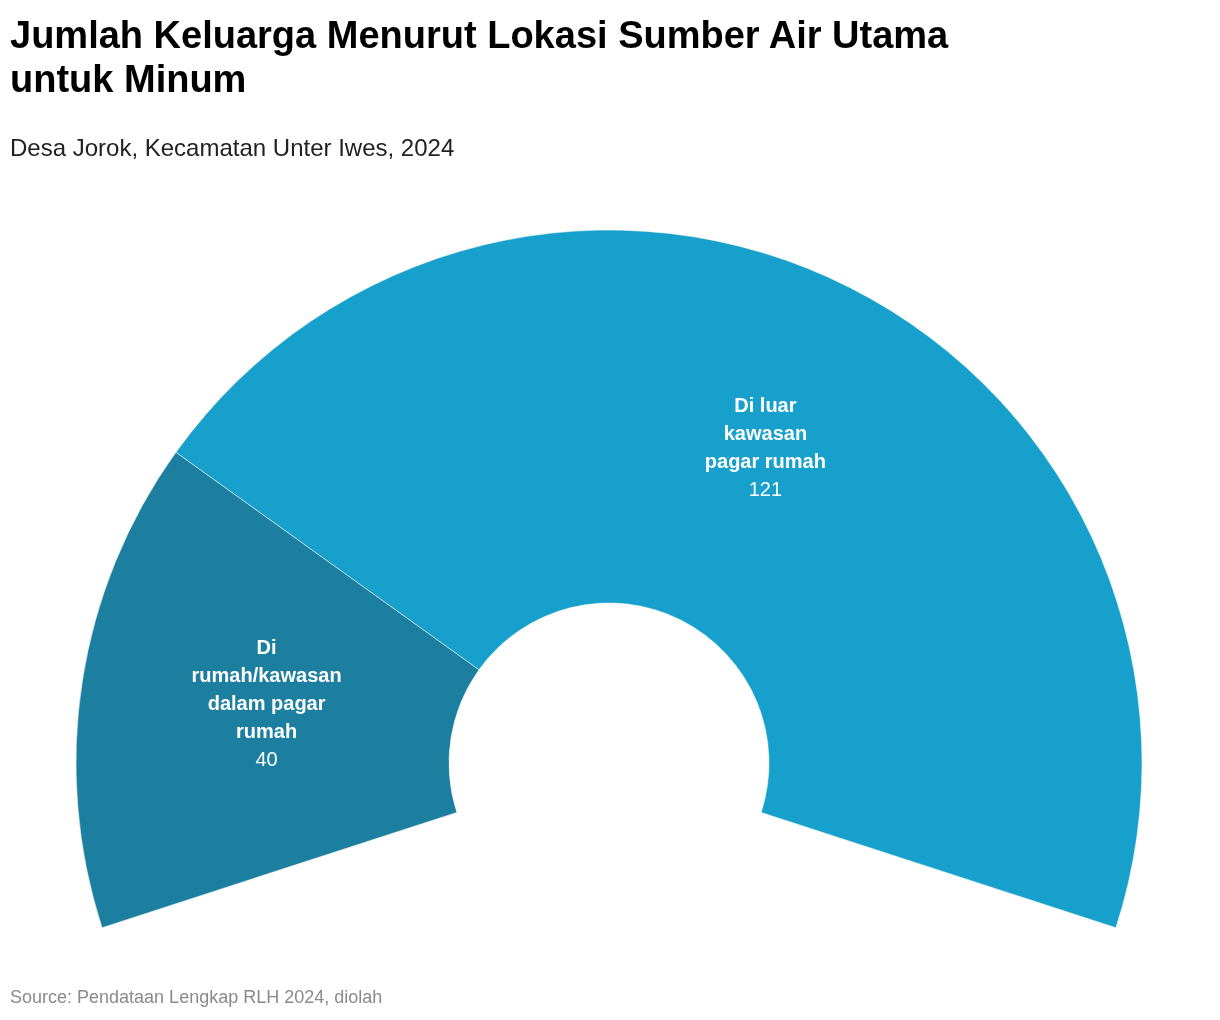 The width and height of the screenshot is (1220, 1020). What do you see at coordinates (266, 688) in the screenshot?
I see `slice-label: Di rumah/kawasan dalam pagar rumah` at bounding box center [266, 688].